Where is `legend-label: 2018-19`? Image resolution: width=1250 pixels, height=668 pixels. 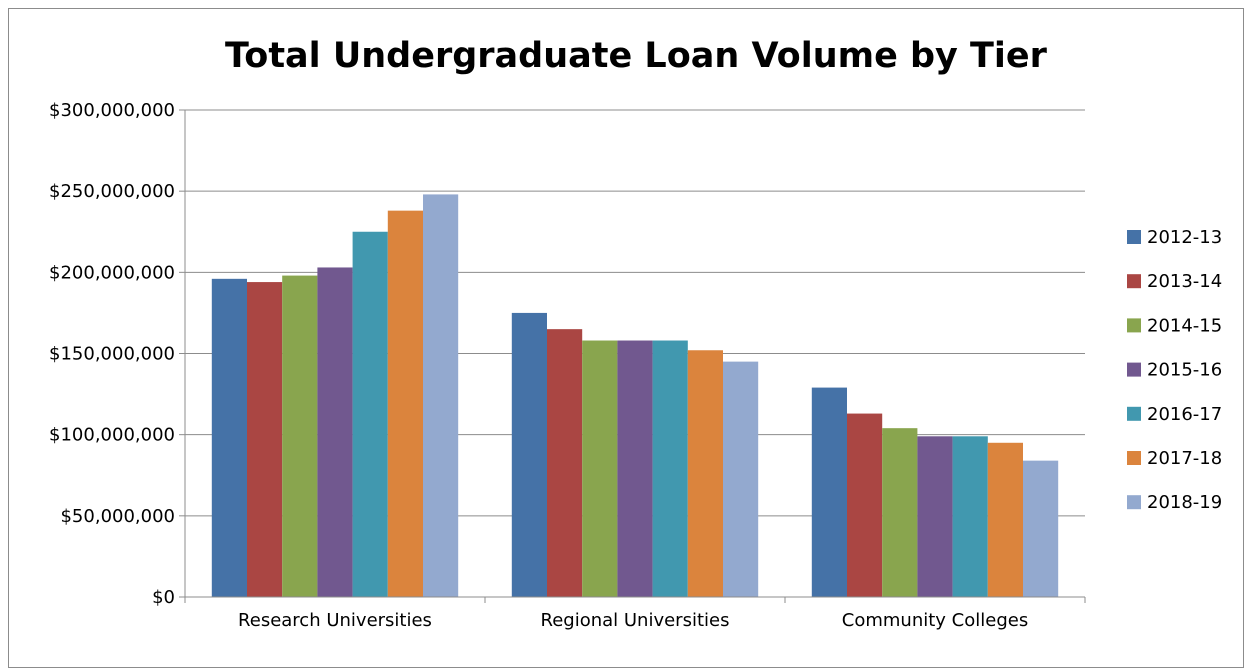
legend-label: 2018-19 is located at coordinates (1184, 502).